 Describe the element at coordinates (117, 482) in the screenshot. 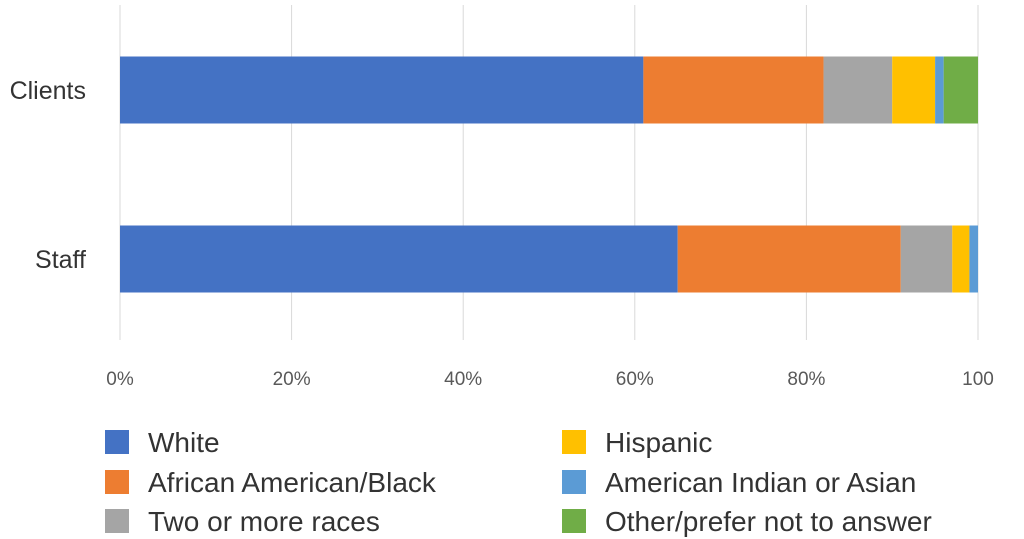

I see `legend-swatch-african-american-black` at that location.